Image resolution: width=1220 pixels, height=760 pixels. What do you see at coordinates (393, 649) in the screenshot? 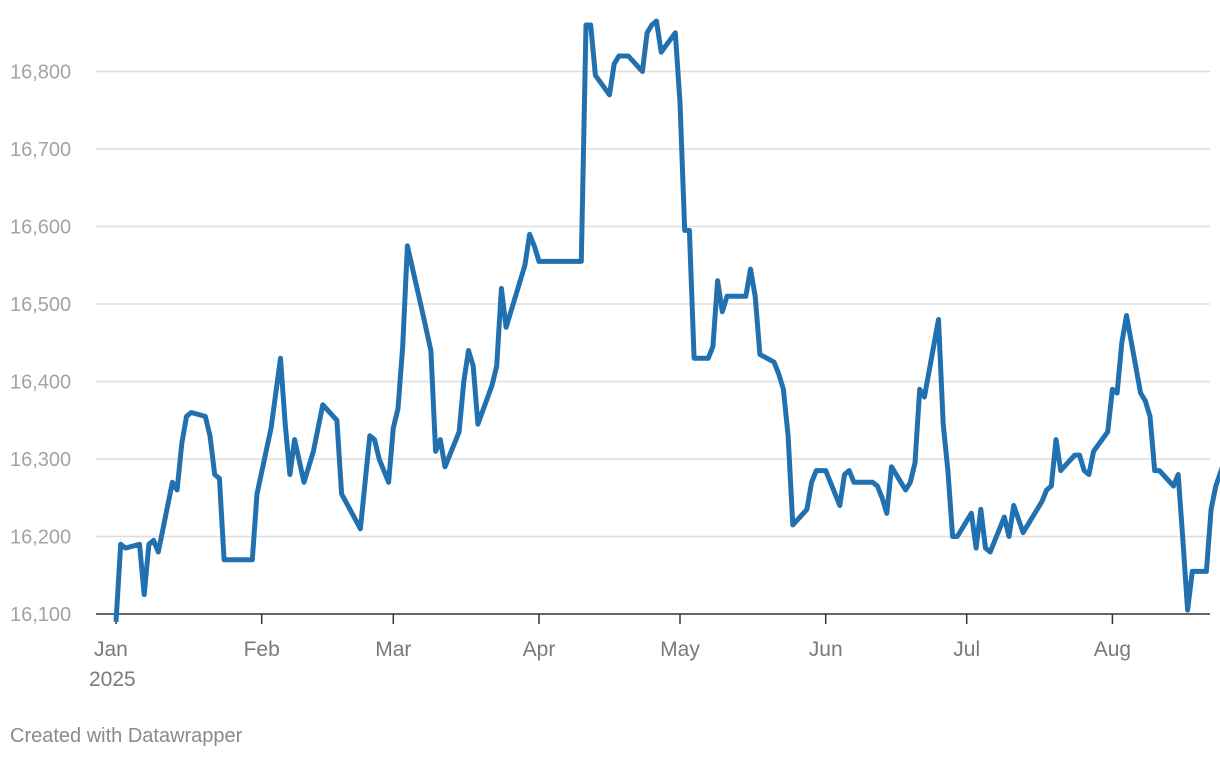
I see `x-tick-label: Mar` at bounding box center [393, 649].